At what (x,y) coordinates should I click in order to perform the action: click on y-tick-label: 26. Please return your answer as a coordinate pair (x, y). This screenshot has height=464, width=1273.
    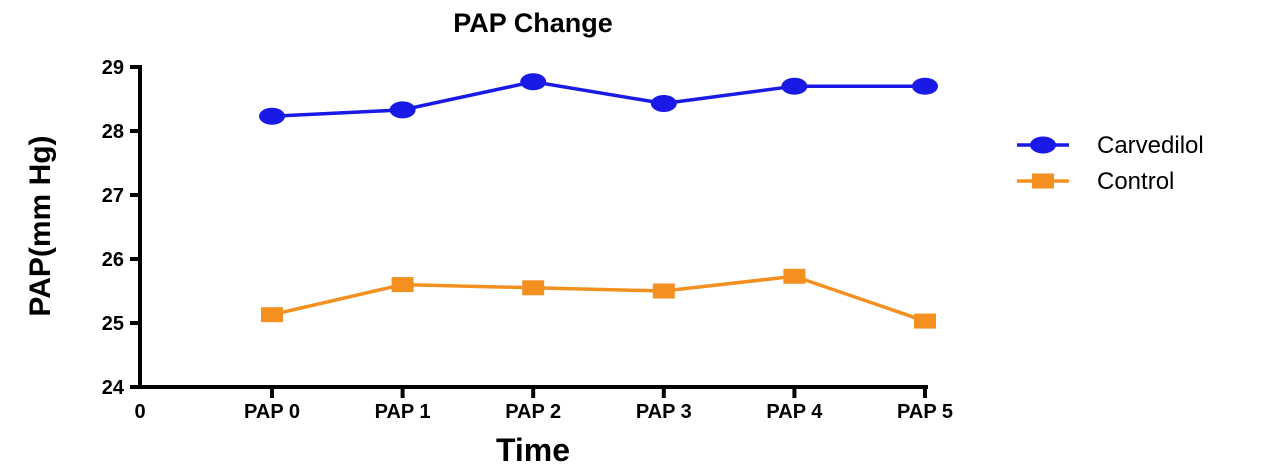
    Looking at the image, I should click on (113, 260).